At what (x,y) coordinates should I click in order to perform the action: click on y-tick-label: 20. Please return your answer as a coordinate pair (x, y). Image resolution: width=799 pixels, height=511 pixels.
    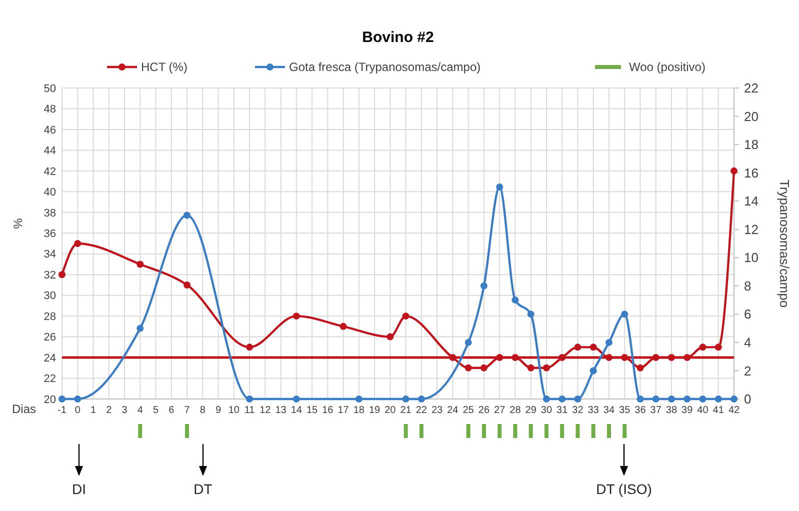
    Looking at the image, I should click on (50, 400).